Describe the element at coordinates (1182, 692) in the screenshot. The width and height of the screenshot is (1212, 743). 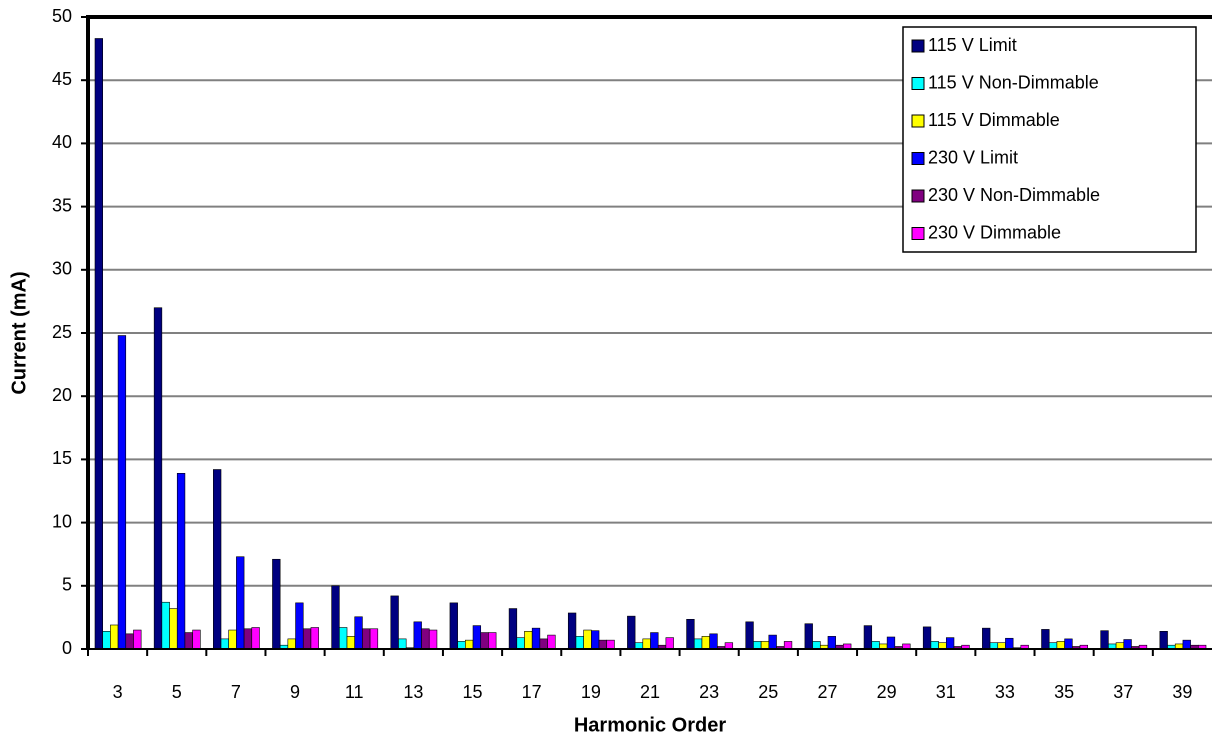
I see `x-tick-label: 39` at that location.